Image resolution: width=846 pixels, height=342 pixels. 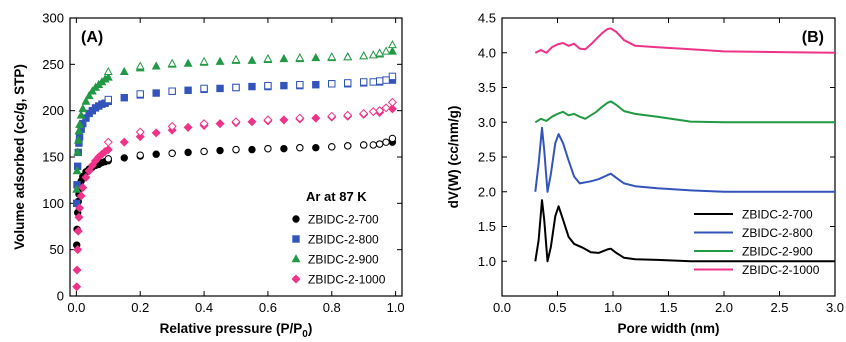 What do you see at coordinates (487, 18) in the screenshot?
I see `y-tick-label: 4.5` at bounding box center [487, 18].